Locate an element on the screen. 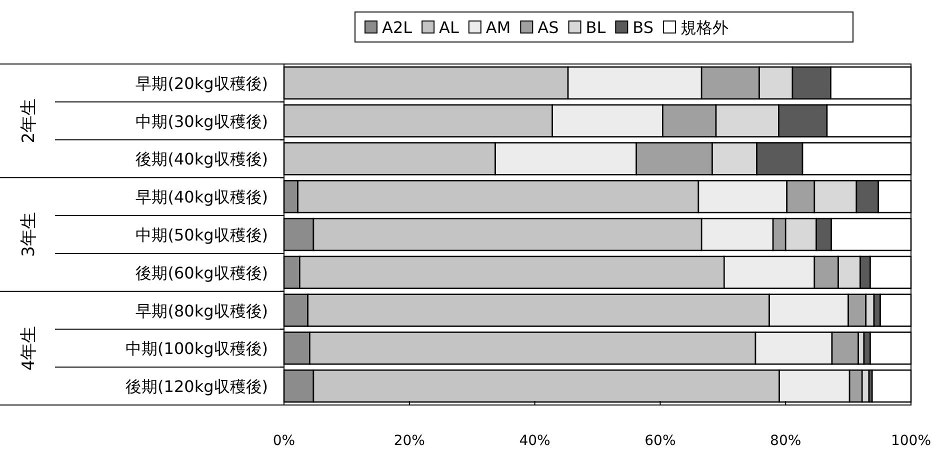 The height and width of the screenshot is (453, 945). legend-label: AM is located at coordinates (498, 27).